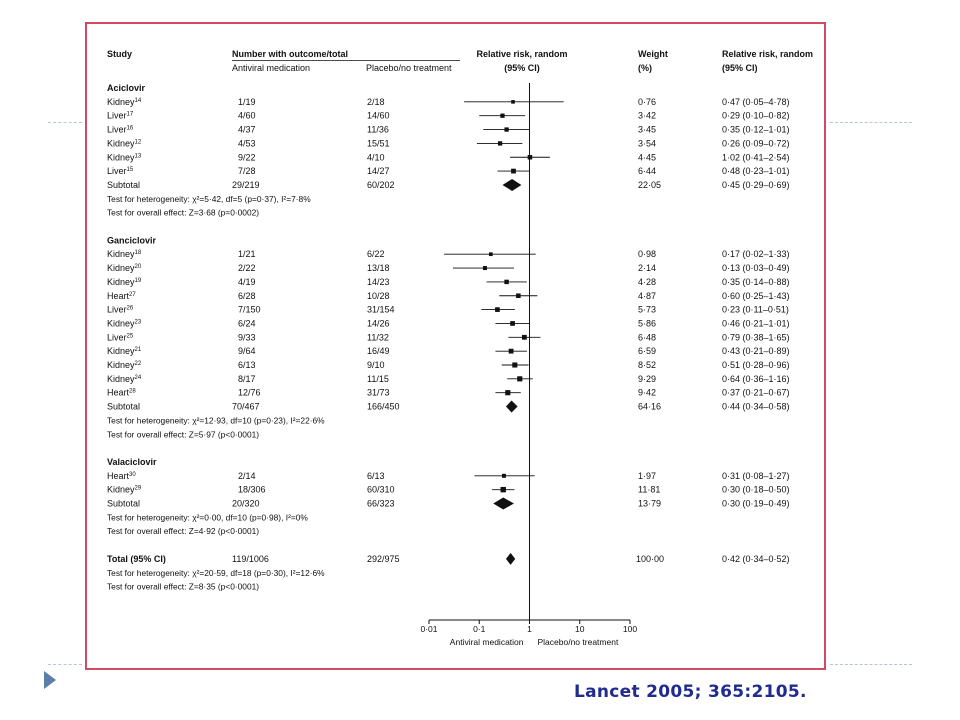 The width and height of the screenshot is (960, 720). I want to click on study-row-1-6-label-name: Liver, so click(117, 337).